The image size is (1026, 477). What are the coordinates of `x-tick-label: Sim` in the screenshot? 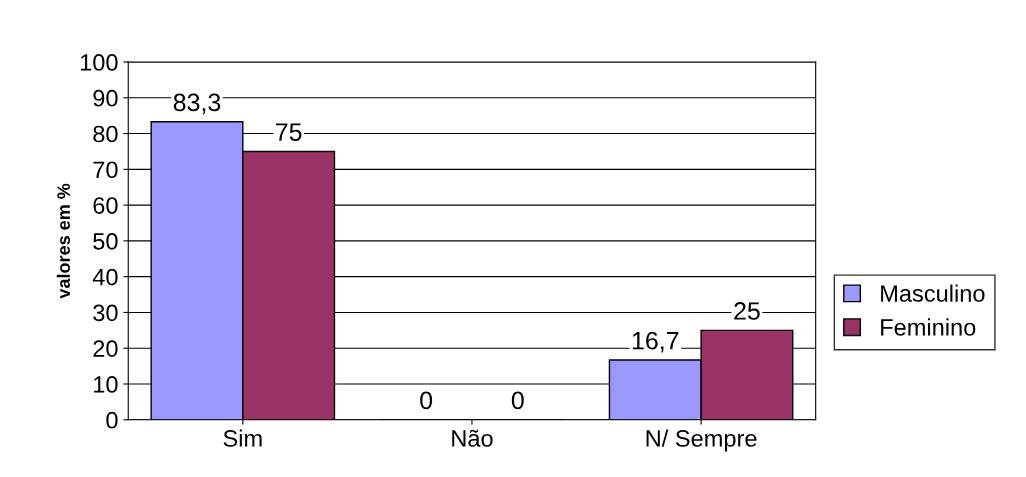 It's located at (242, 438).